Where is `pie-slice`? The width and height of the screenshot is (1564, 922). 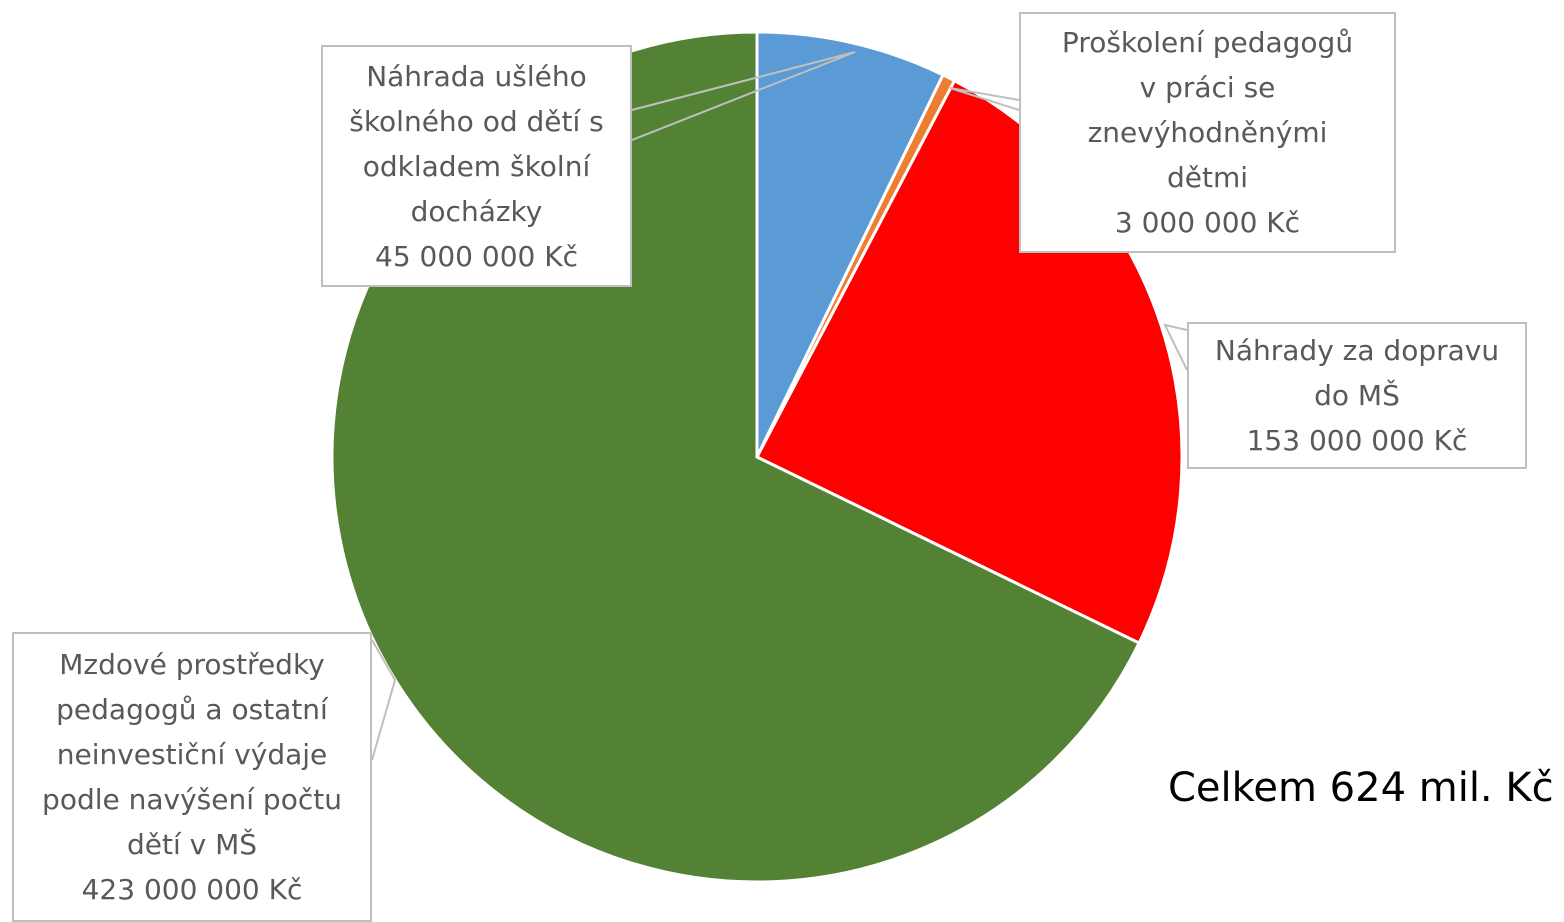
pie-slice is located at coordinates (850, 244).